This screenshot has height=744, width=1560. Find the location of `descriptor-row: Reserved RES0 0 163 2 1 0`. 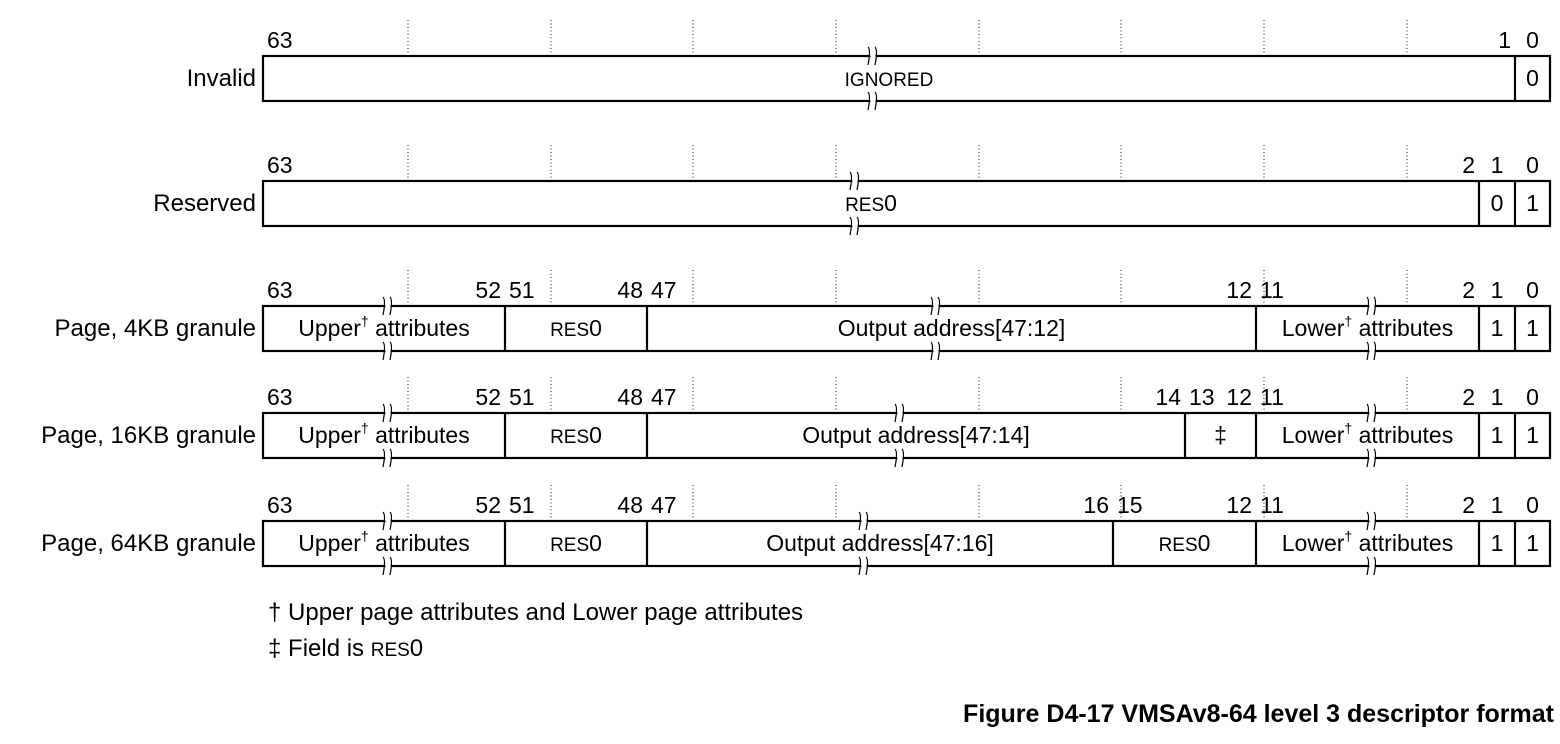

descriptor-row: Reserved RES0 0 163 2 1 0 is located at coordinates (852, 191).